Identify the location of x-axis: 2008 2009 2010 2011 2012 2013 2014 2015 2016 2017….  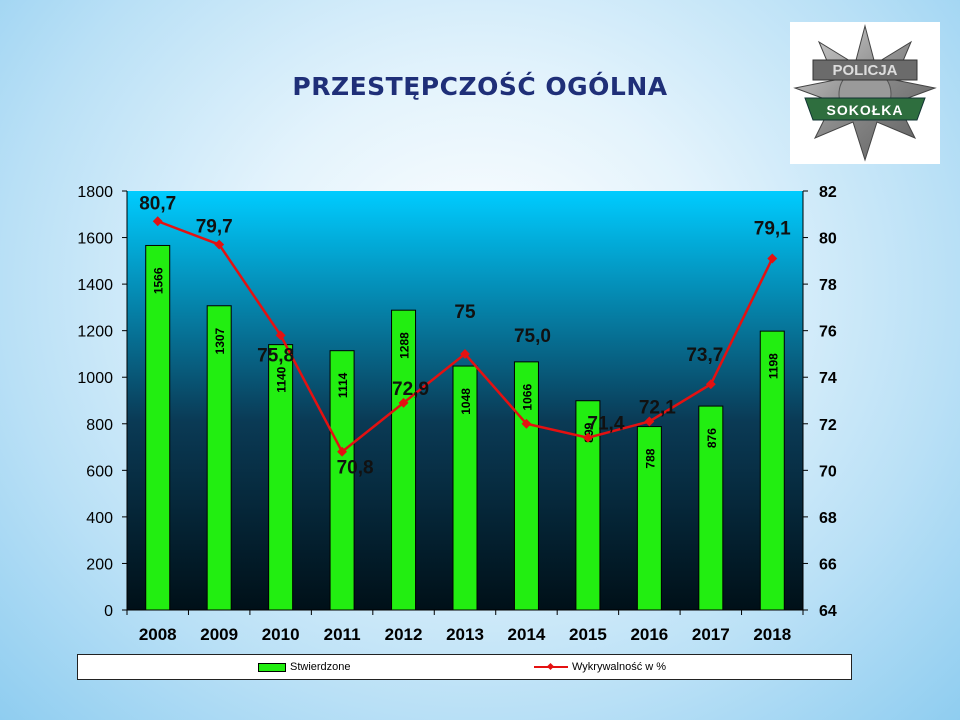
(465, 626).